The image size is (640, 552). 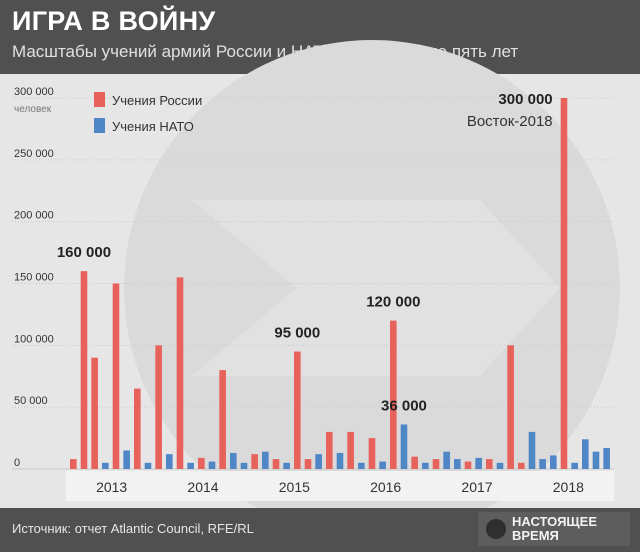 What do you see at coordinates (157, 100) in the screenshot?
I see `legend-label: Учения России` at bounding box center [157, 100].